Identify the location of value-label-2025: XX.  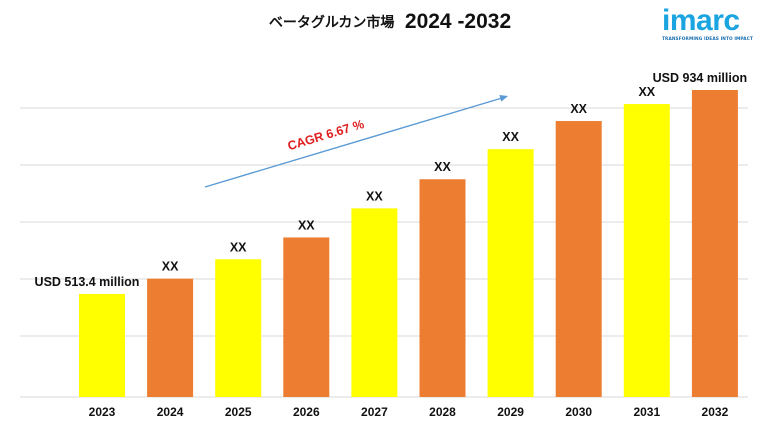
(238, 247).